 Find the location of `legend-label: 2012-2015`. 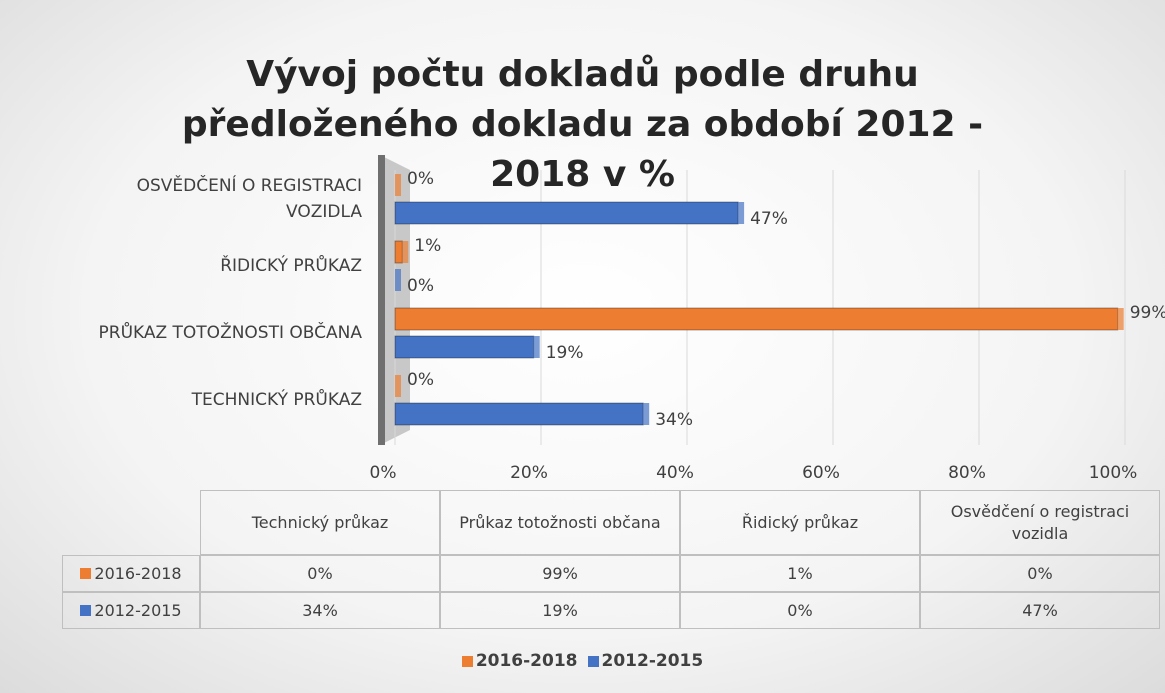

legend-label: 2012-2015 is located at coordinates (652, 661).